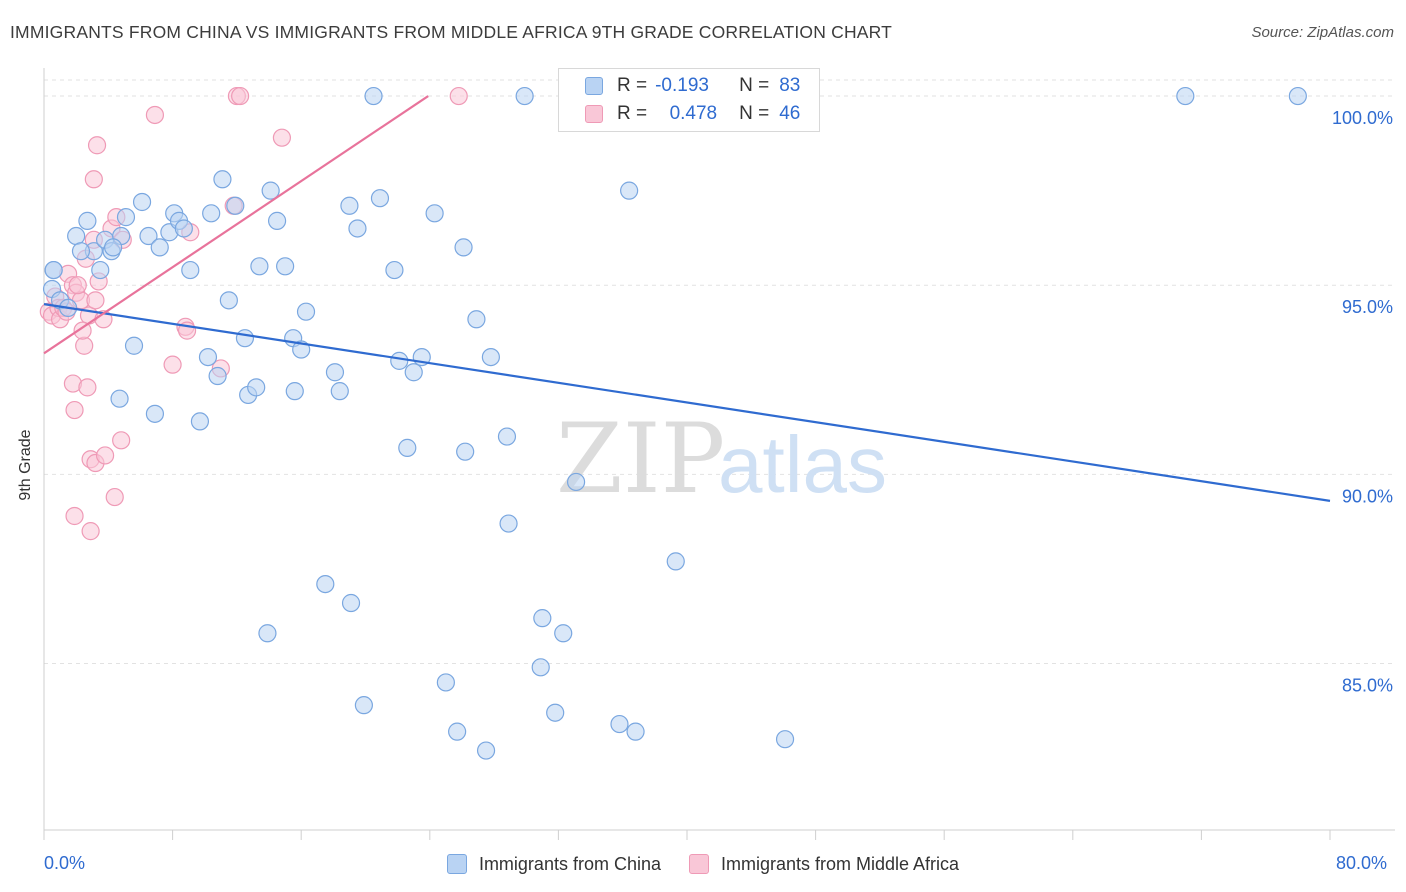 The width and height of the screenshot is (1406, 892). I want to click on legend-row-middle-africa: R = 0.478 N = 46, so click(692, 114).